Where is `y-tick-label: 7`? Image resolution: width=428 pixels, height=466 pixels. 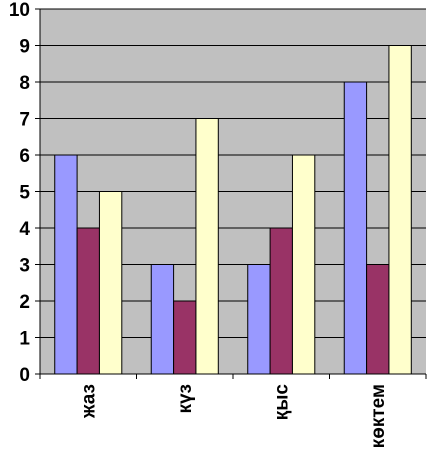 y-tick-label: 7 is located at coordinates (24, 120).